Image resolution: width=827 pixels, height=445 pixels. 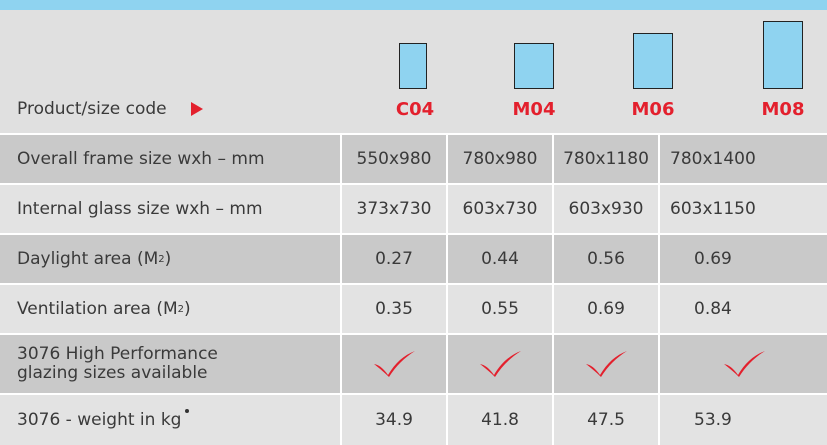 I want to click on cell-value: 41.8, so click(x=500, y=420).